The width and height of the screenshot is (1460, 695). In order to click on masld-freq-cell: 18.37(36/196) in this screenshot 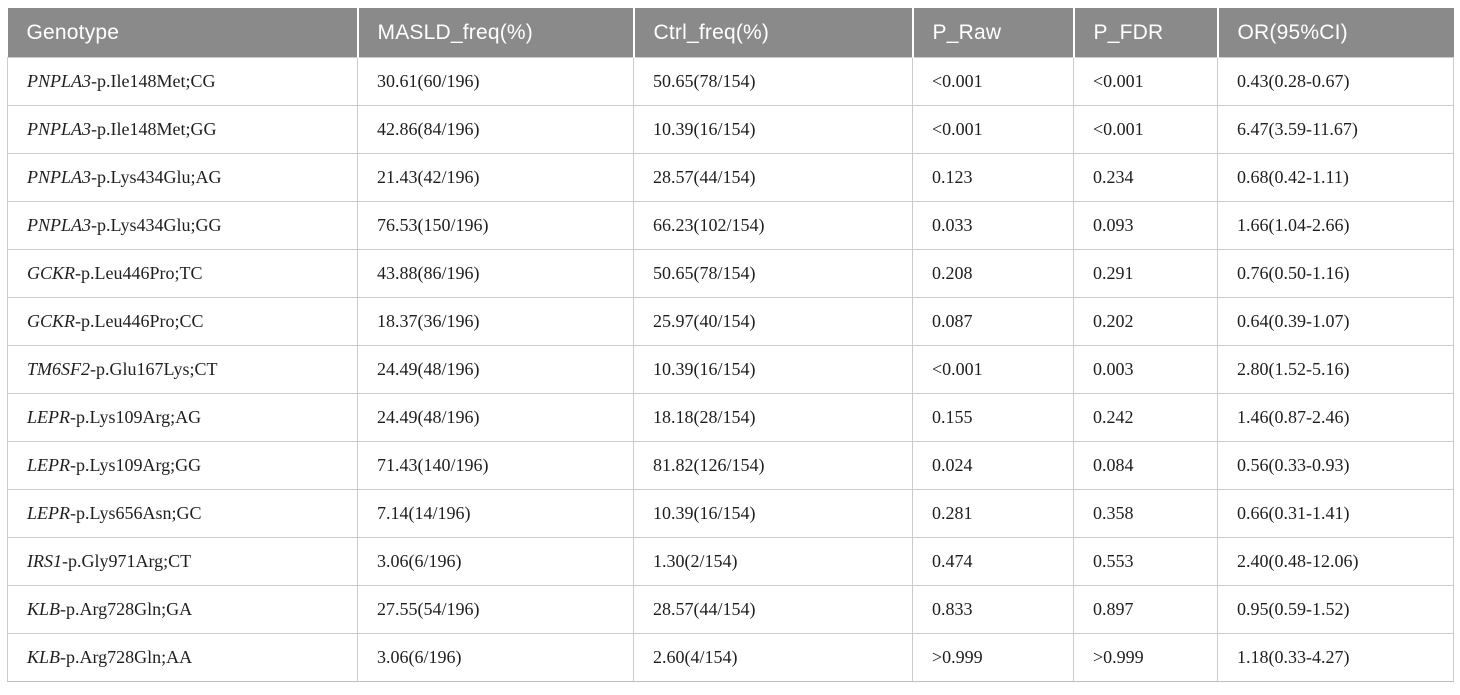, I will do `click(495, 321)`.